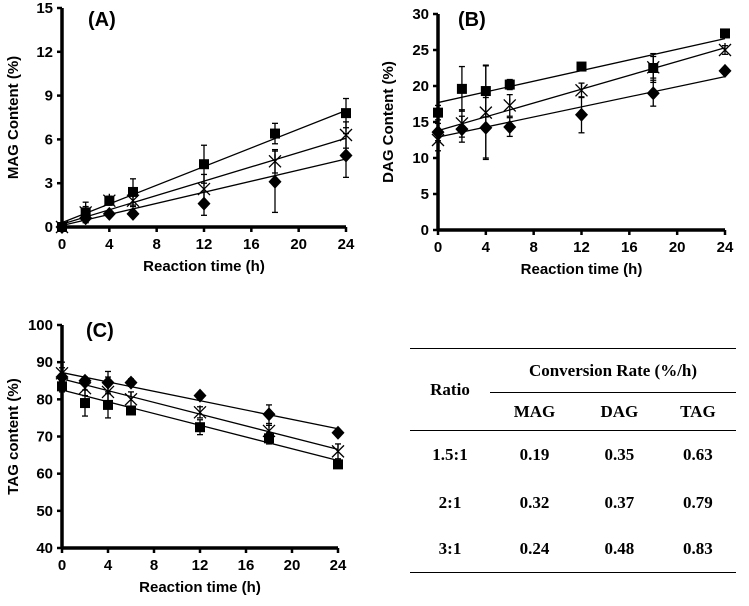 The image size is (749, 606). Describe the element at coordinates (573, 550) in the screenshot. I see `table-row: 3:1 0.24 0.48 0.83` at that location.